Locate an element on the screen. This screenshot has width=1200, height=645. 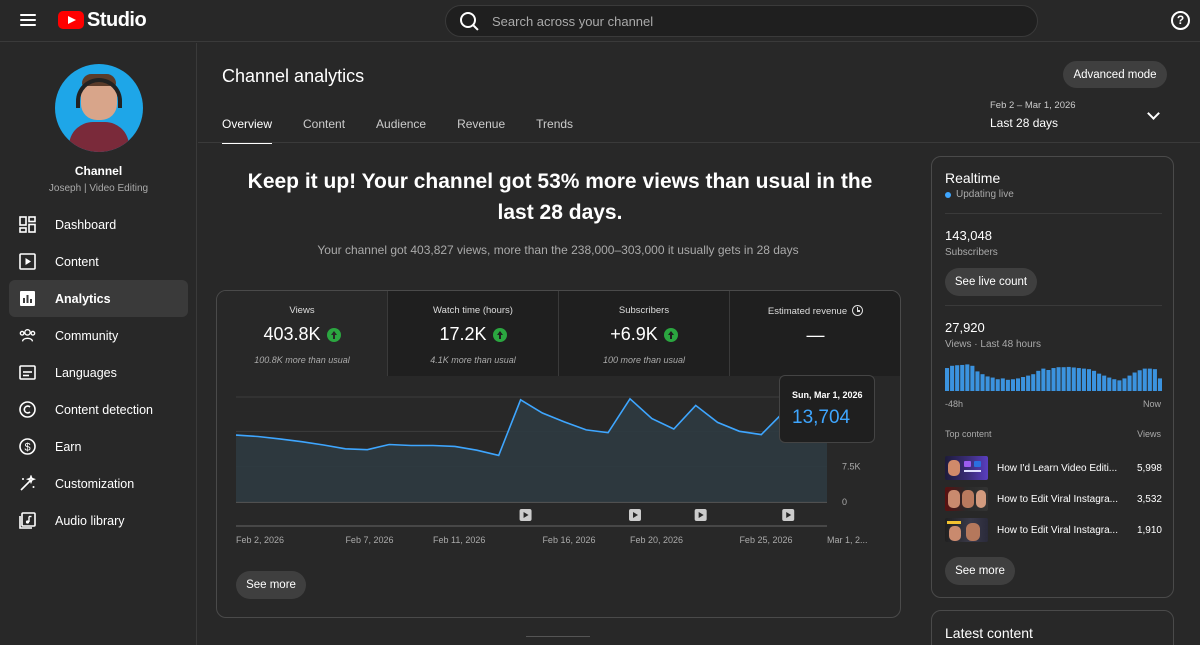
realtime-bar-chart is located at coordinates (1053, 377).